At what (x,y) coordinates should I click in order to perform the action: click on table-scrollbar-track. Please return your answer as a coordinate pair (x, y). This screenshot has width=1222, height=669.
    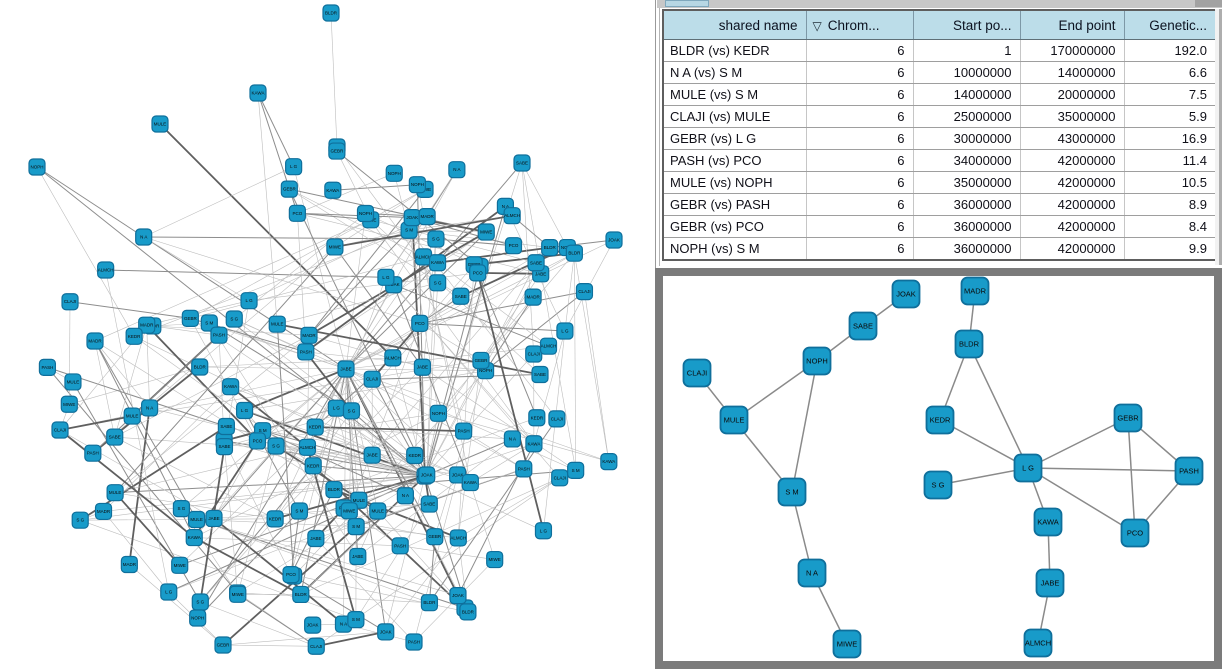
    Looking at the image, I should click on (1218, 137).